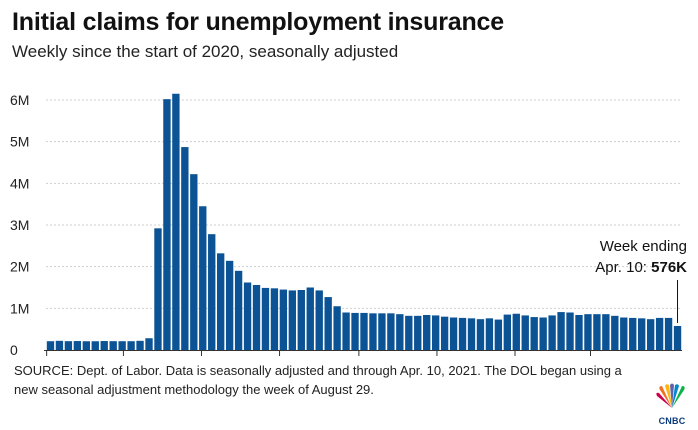 This screenshot has height=430, width=698. I want to click on peacock-icon, so click(670, 395).